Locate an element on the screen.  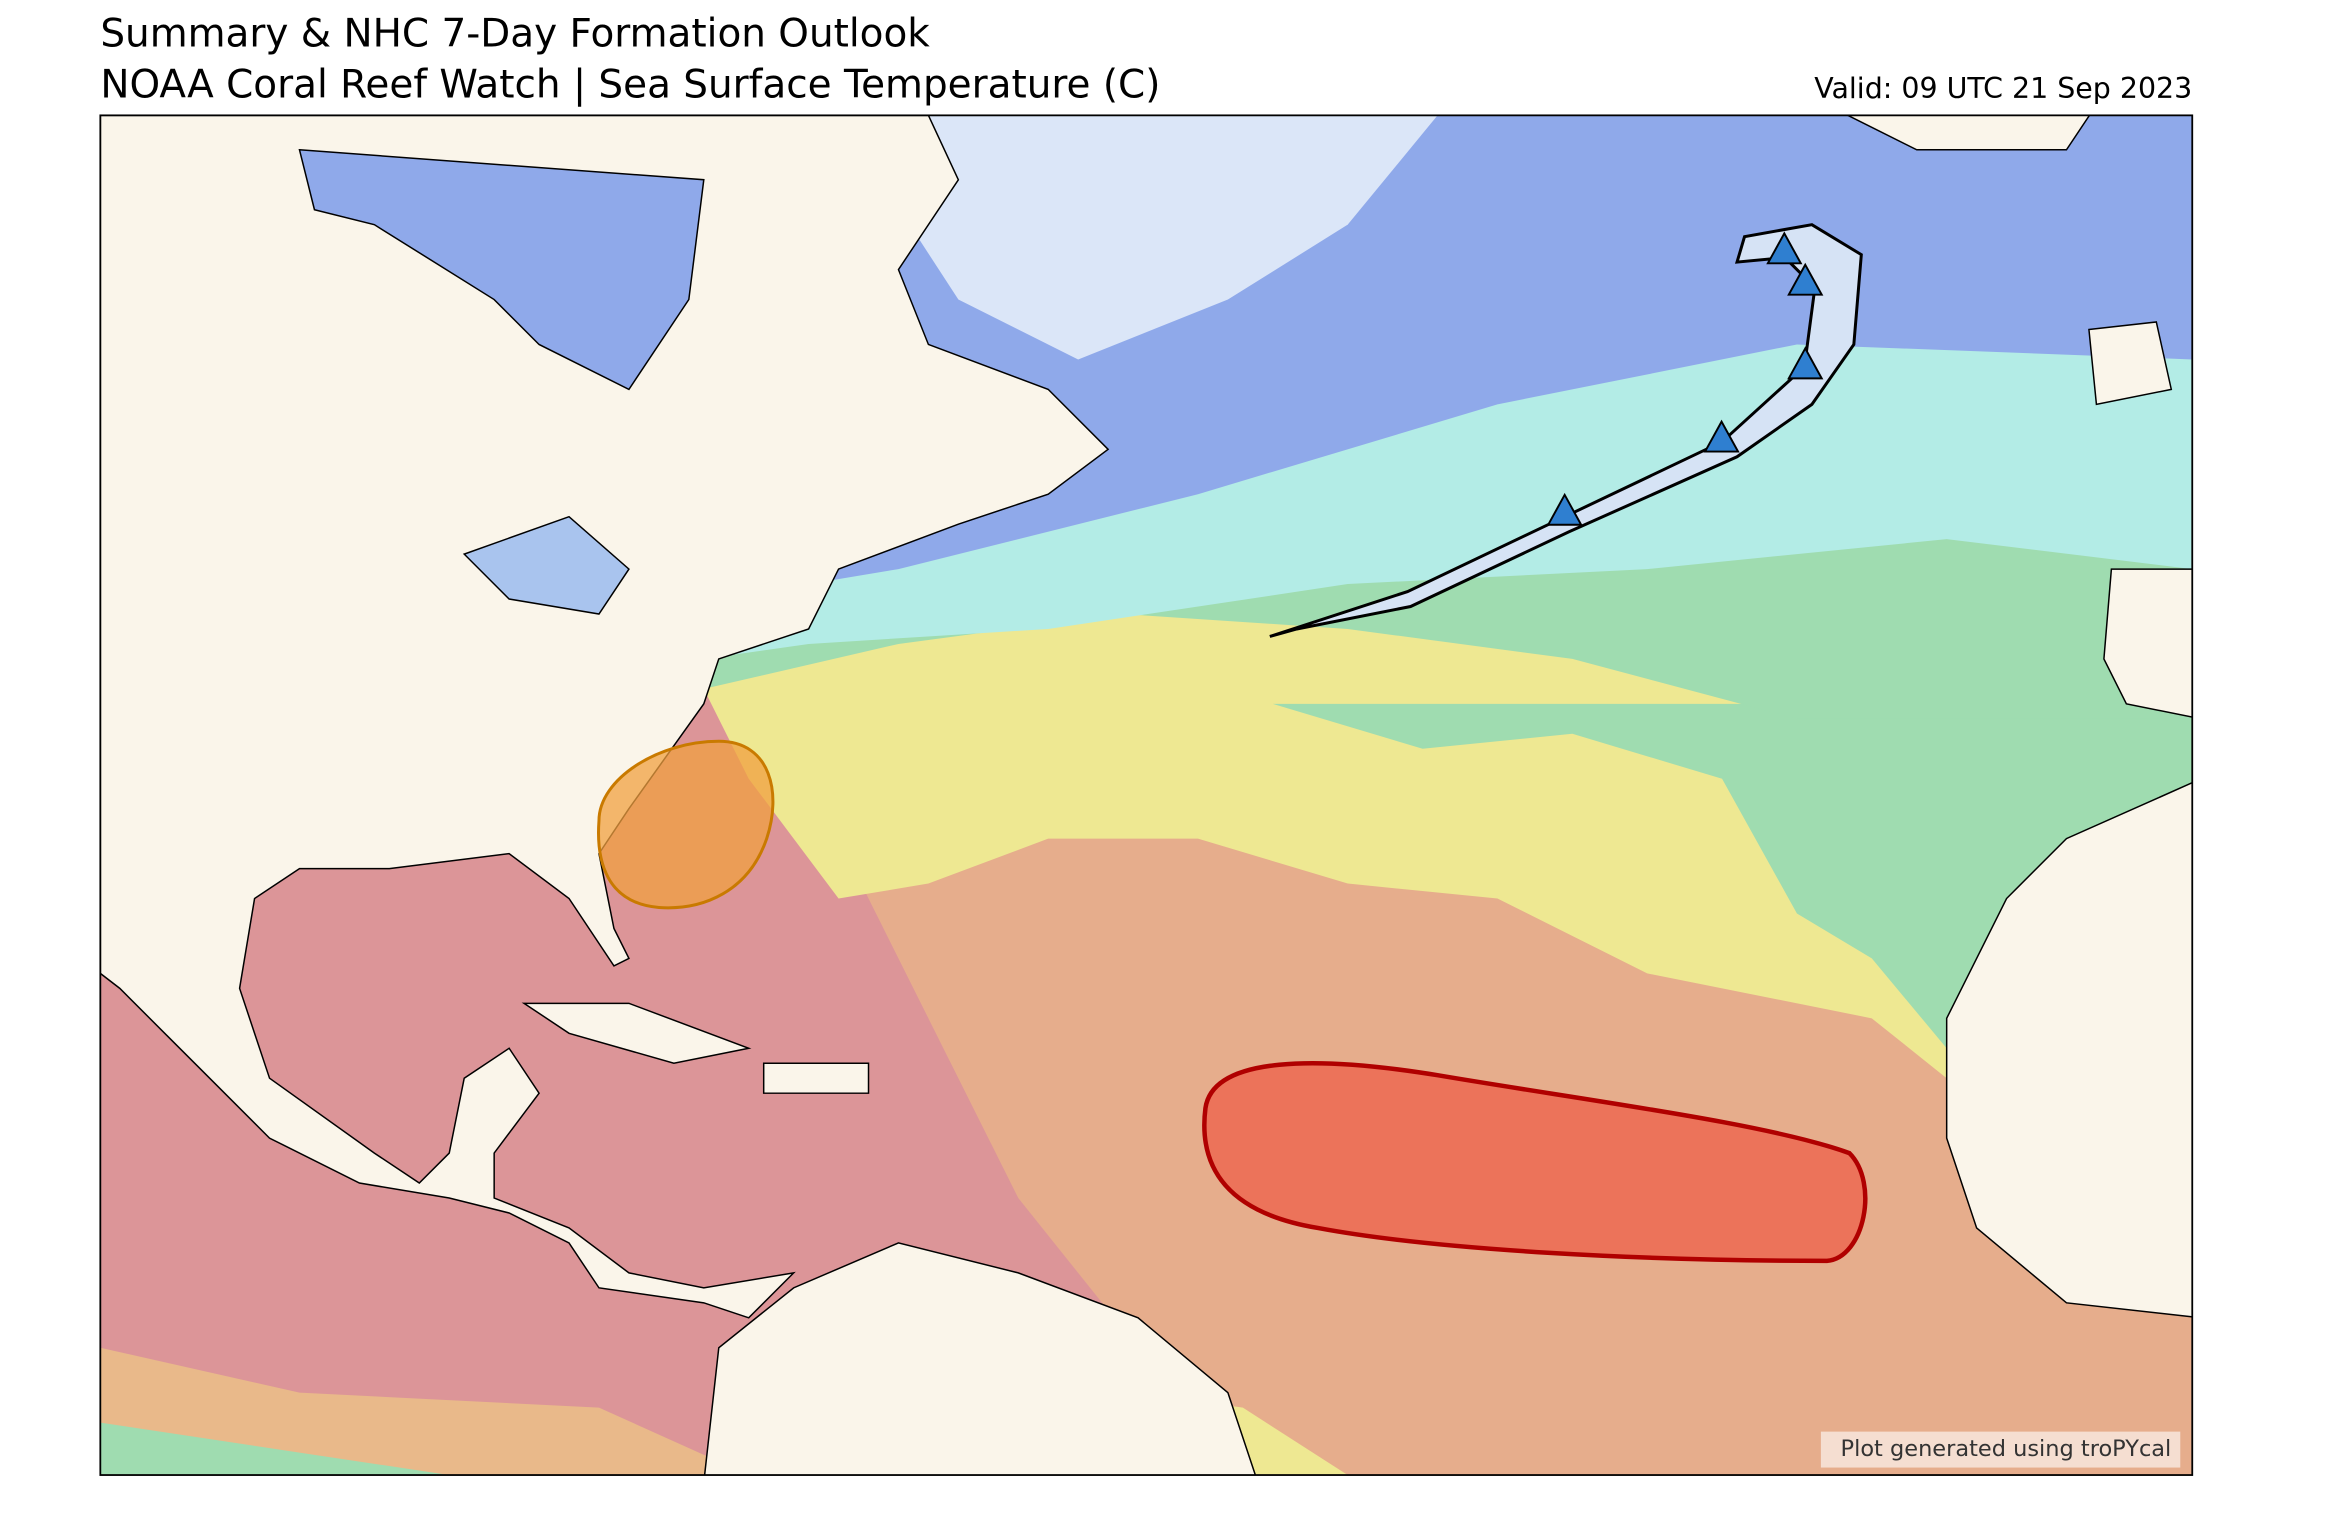
track-cone is located at coordinates (1566, 430).